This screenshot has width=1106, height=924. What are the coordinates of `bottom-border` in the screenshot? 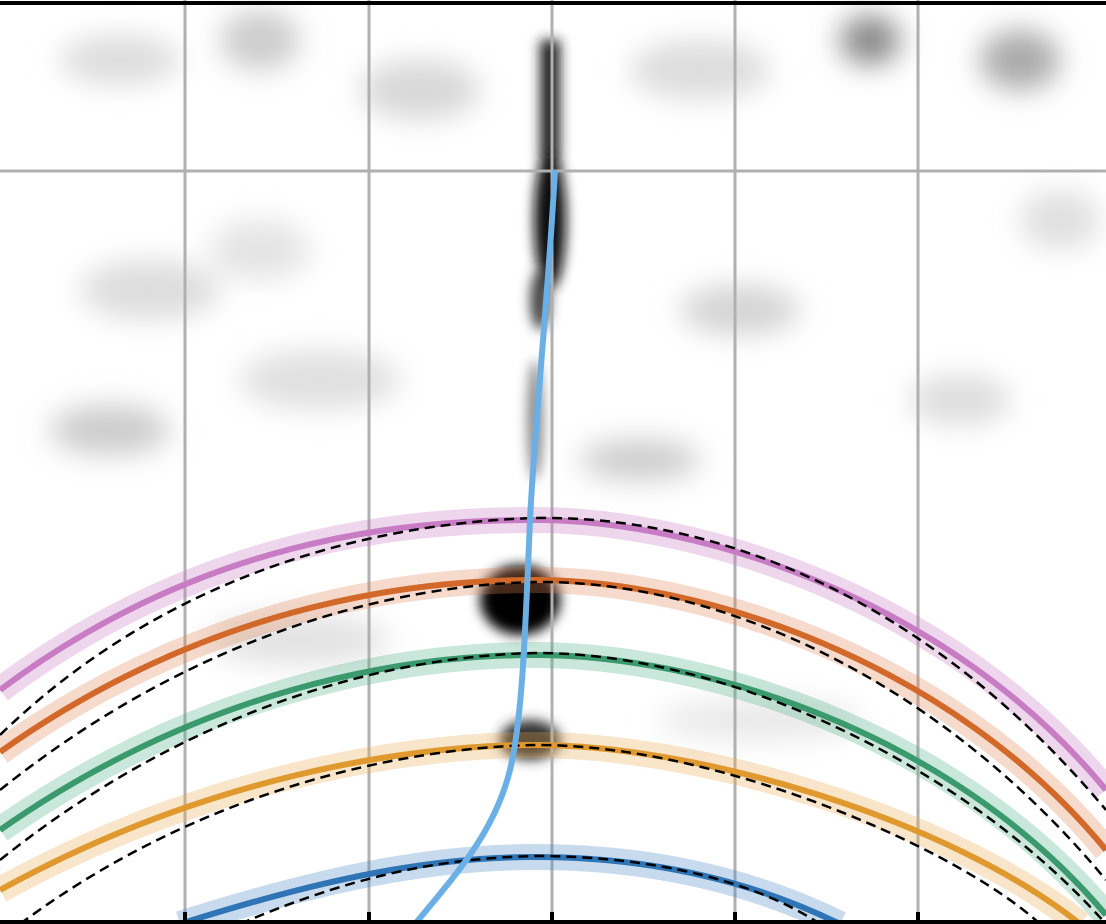 It's located at (553, 918).